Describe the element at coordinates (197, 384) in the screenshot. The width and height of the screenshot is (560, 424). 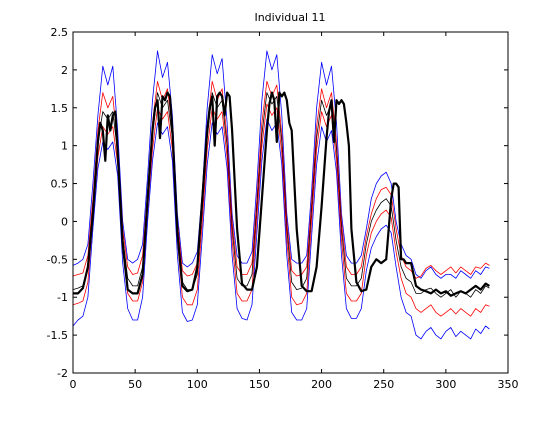
I see `x-tick-label-2: 100` at that location.